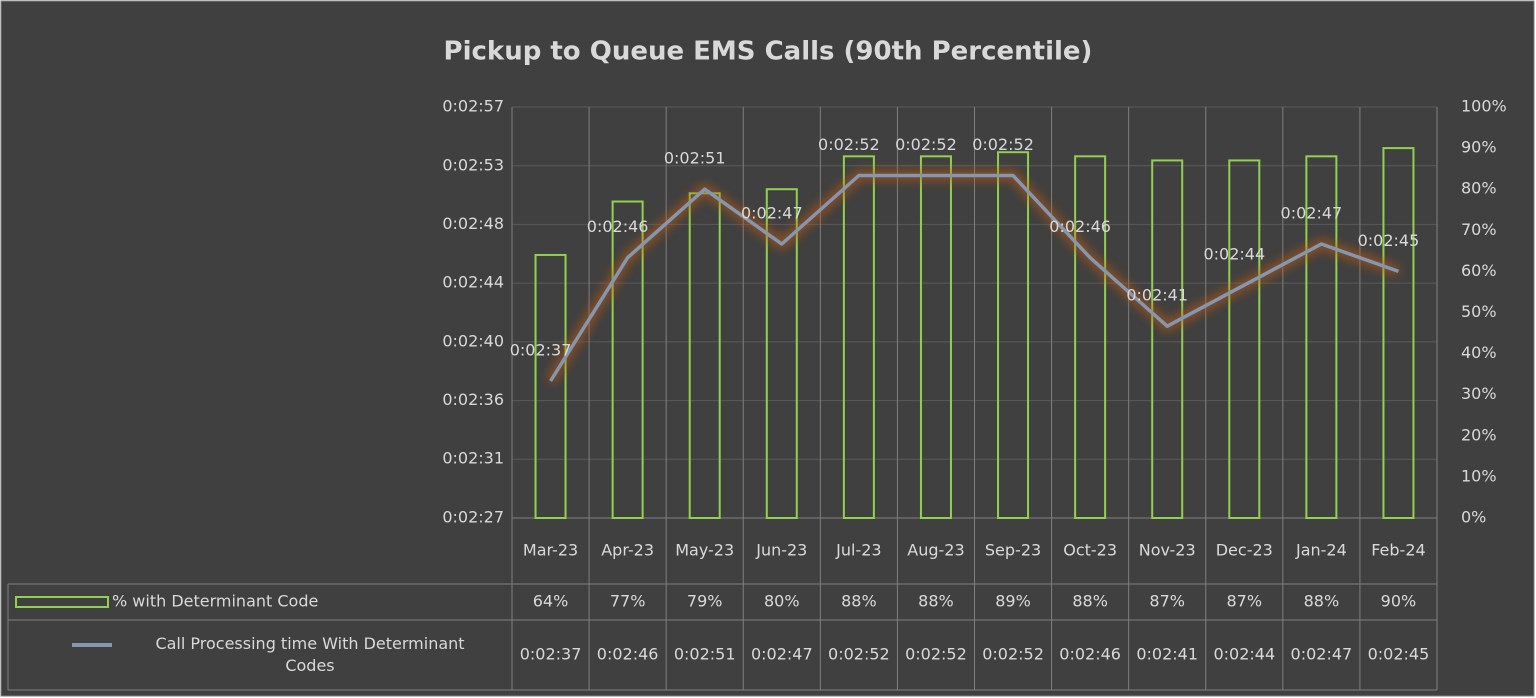 Image resolution: width=1536 pixels, height=698 pixels. Describe the element at coordinates (215, 601) in the screenshot. I see `legend-label: % with Determinant Code` at that location.